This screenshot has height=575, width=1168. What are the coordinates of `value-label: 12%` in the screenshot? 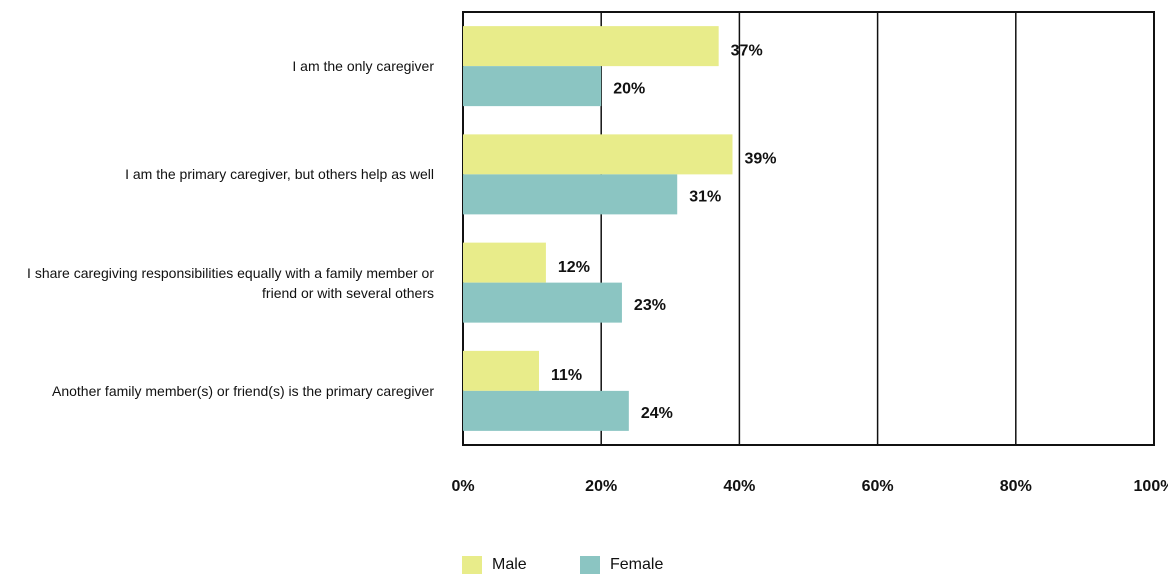 It's located at (574, 267).